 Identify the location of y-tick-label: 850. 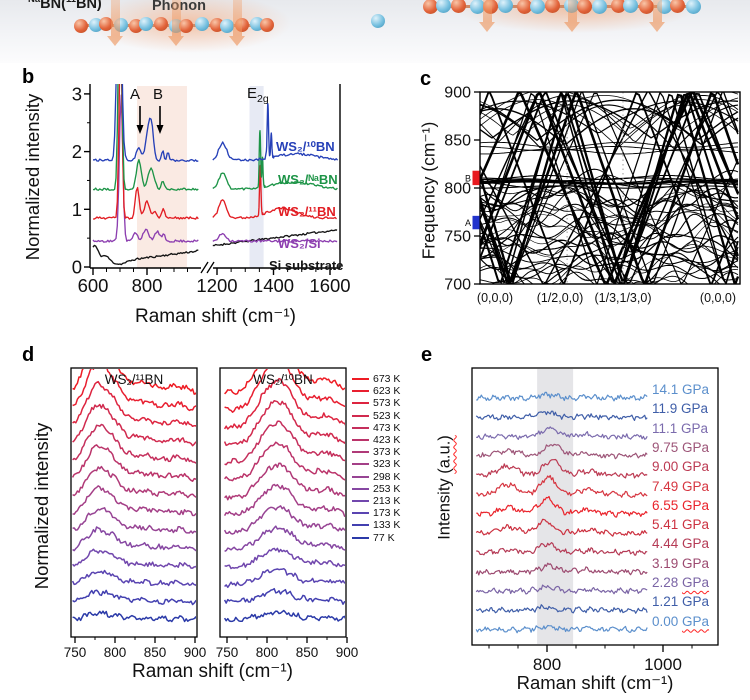
(457, 141).